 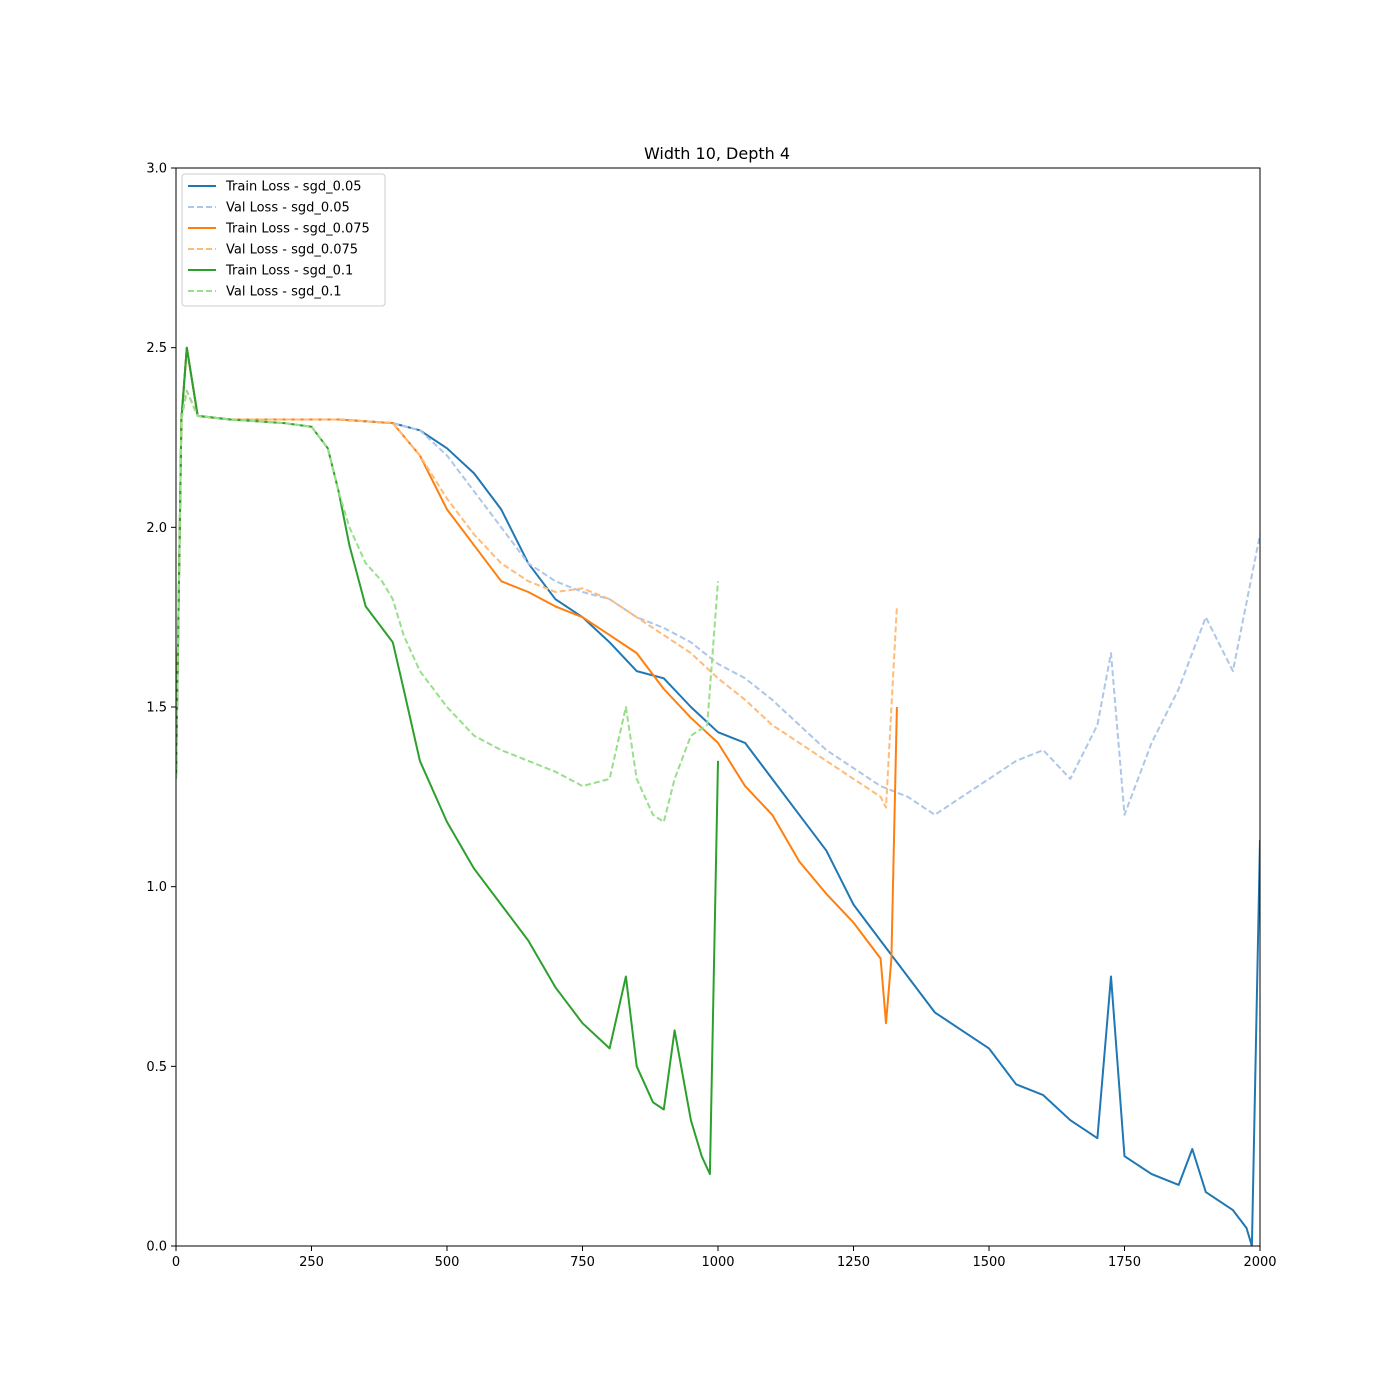 What do you see at coordinates (156, 169) in the screenshot?
I see `y-tick-label: 3.0` at bounding box center [156, 169].